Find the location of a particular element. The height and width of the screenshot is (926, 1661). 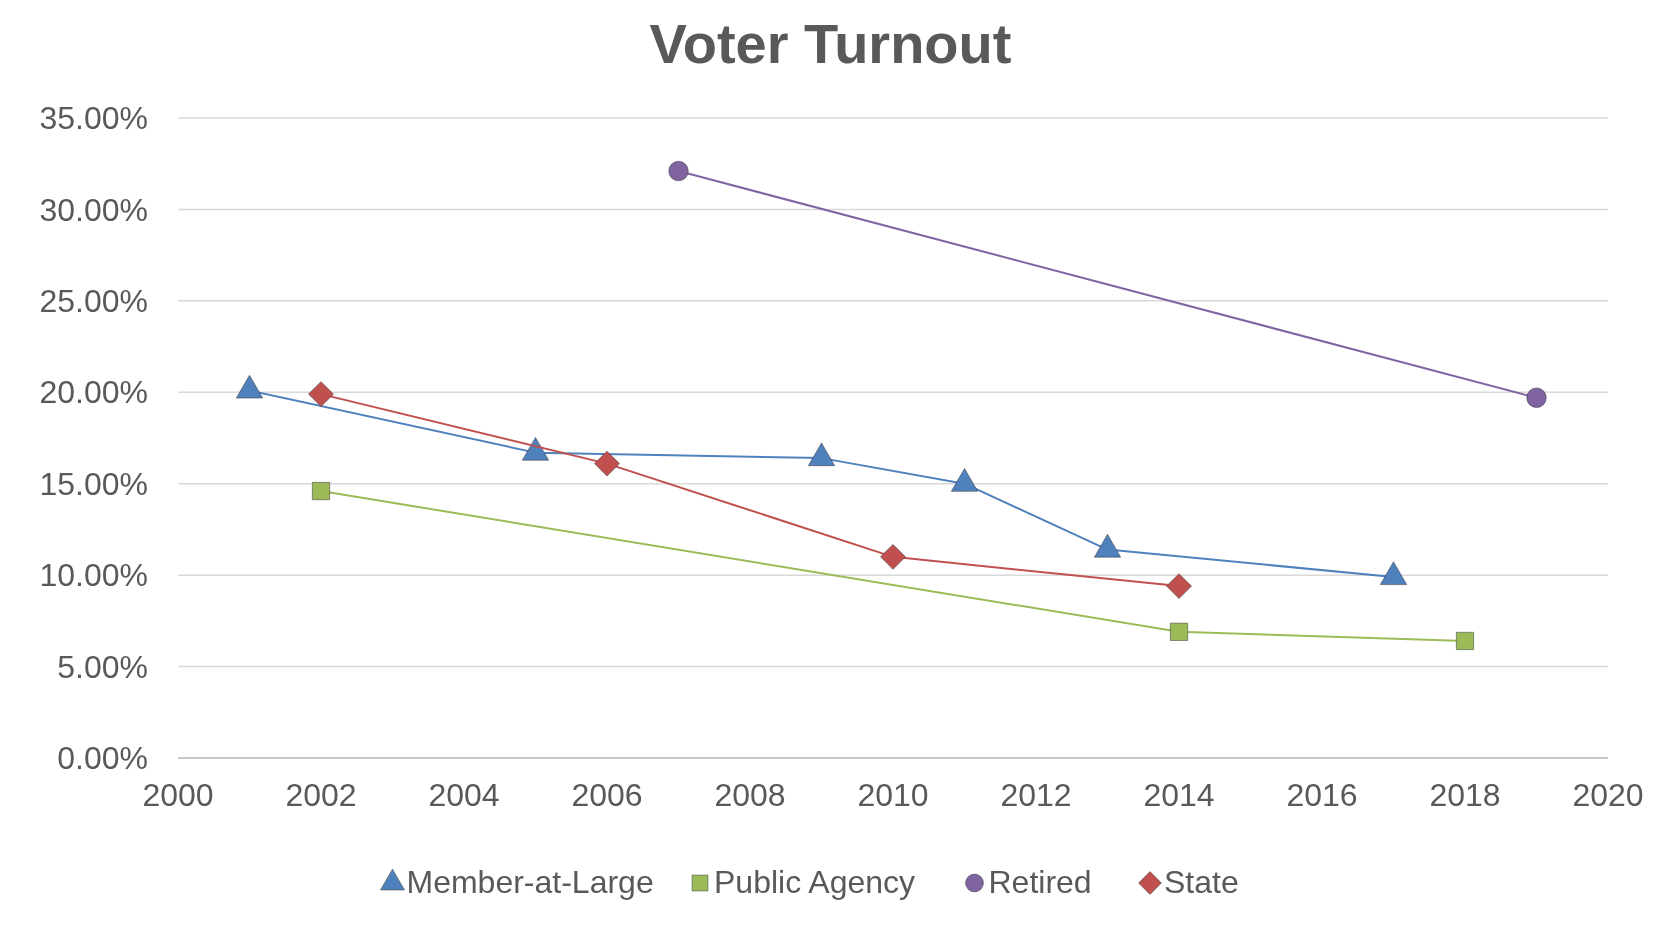

legend-label: State is located at coordinates (1201, 882).